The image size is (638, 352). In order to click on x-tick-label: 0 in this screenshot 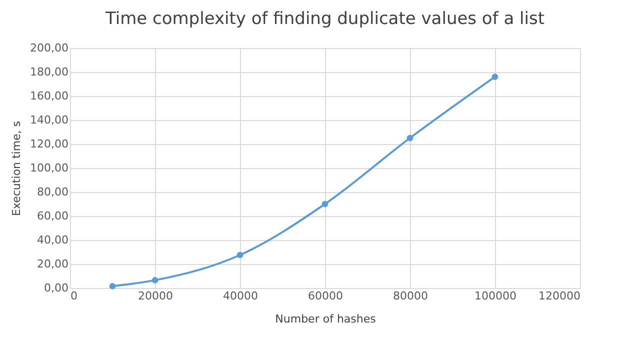, I will do `click(74, 296)`.